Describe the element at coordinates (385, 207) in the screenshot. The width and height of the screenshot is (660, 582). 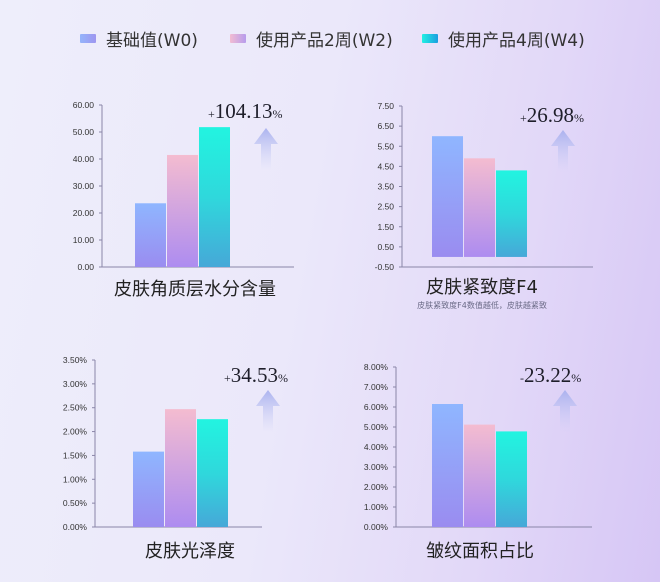
I see `y-tick-label: 2.50` at that location.